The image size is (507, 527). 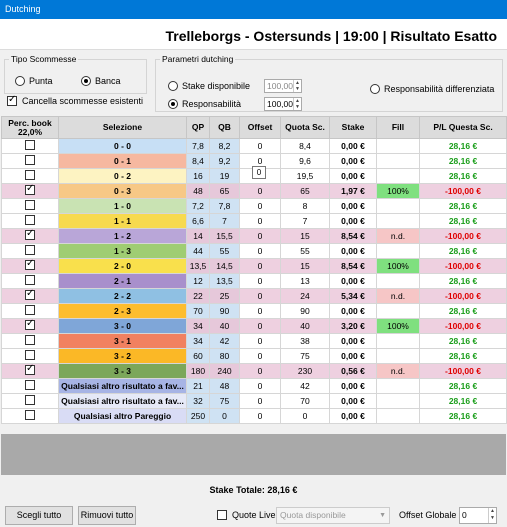 What do you see at coordinates (492, 515) in the screenshot?
I see `offset-globale-spinner: ▲ ▼` at bounding box center [492, 515].